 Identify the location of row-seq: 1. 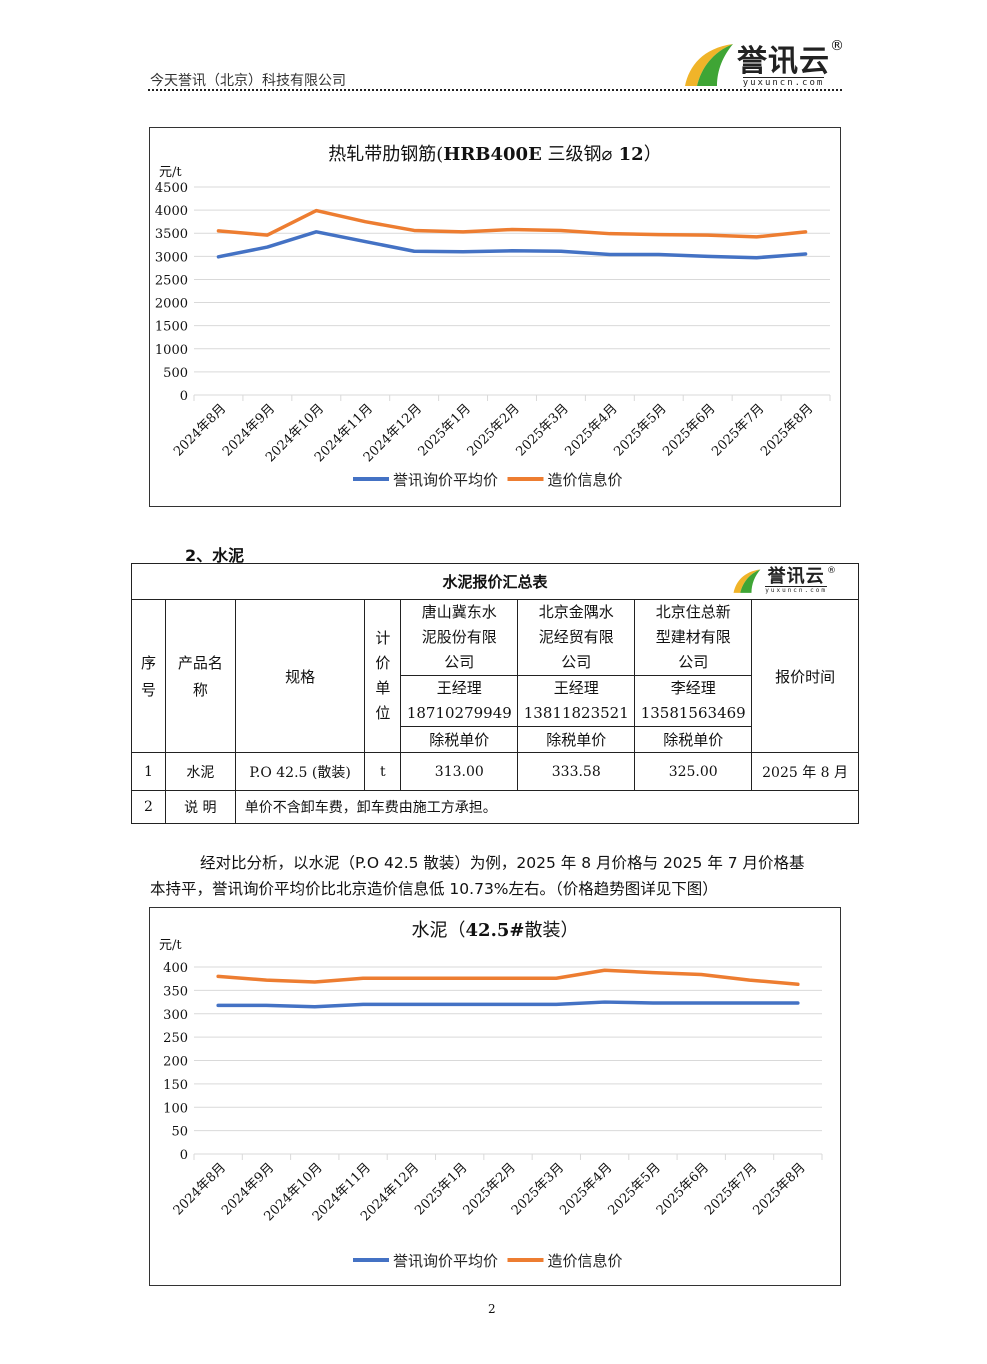
(148, 771).